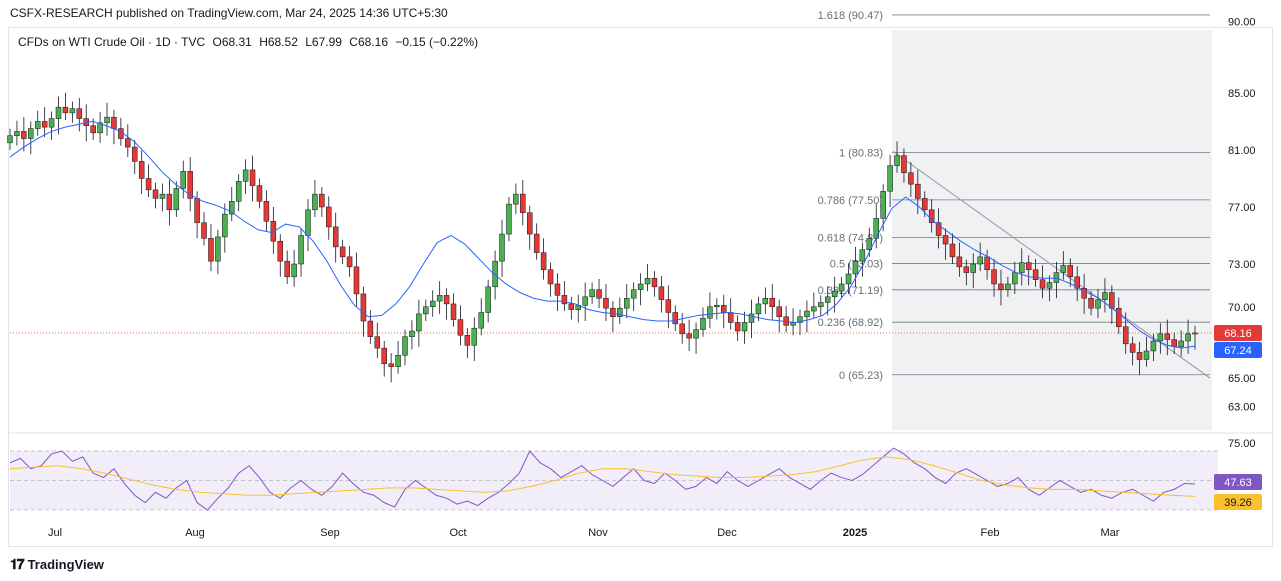 The width and height of the screenshot is (1281, 581). I want to click on tradingview-logo-icon: 𝟏𝟕, so click(17, 564).